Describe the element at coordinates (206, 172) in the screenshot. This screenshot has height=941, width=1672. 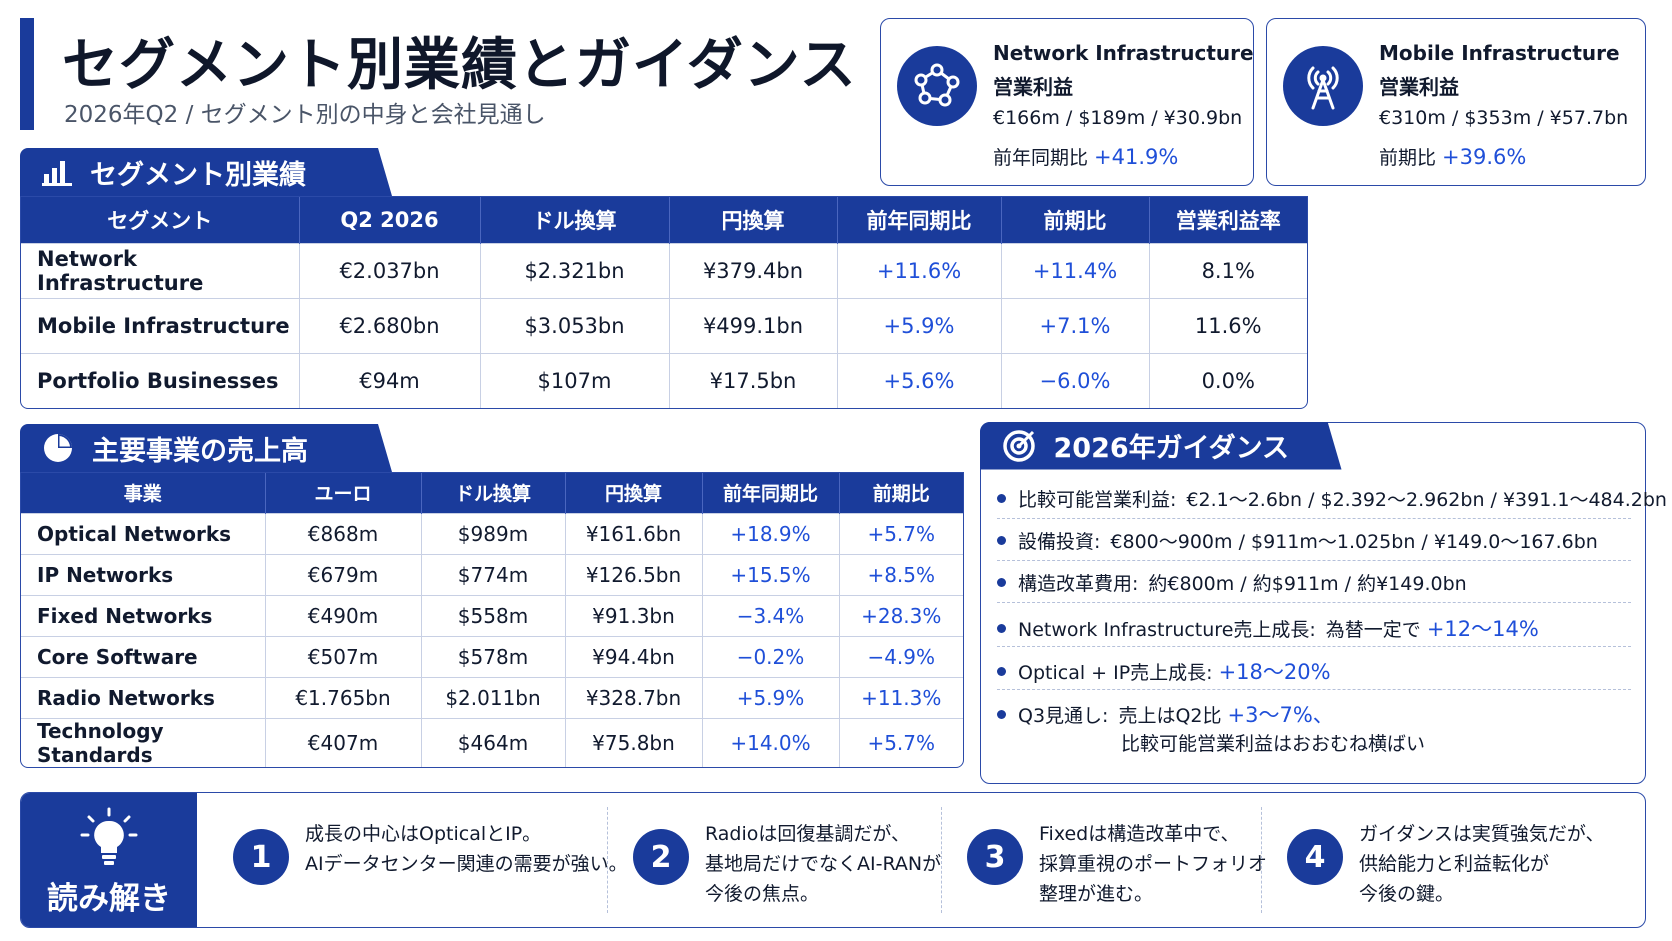
I see `segment-section-heading: セグメント別業績` at that location.